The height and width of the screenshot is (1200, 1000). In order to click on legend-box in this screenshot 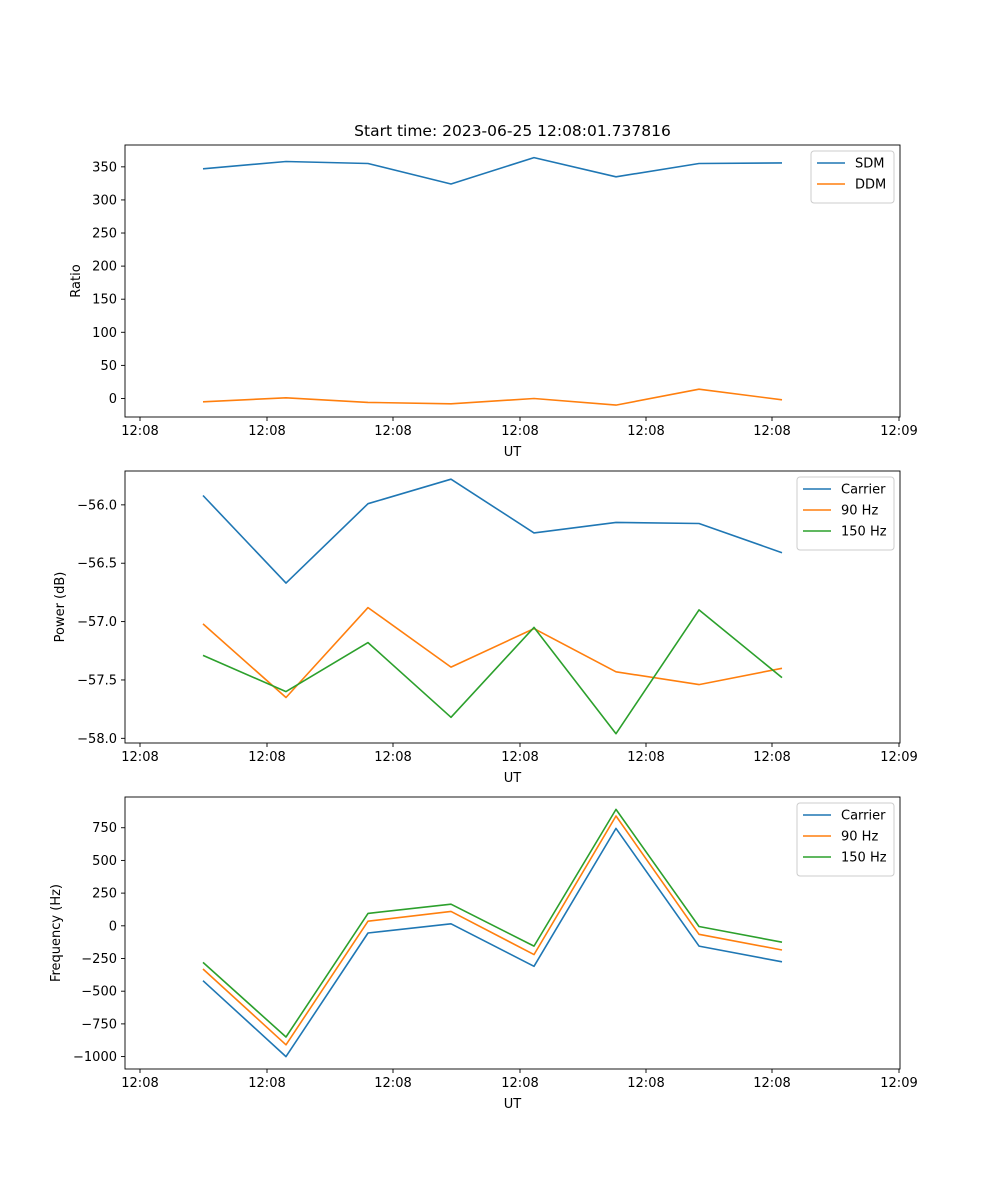, I will do `click(852, 177)`.